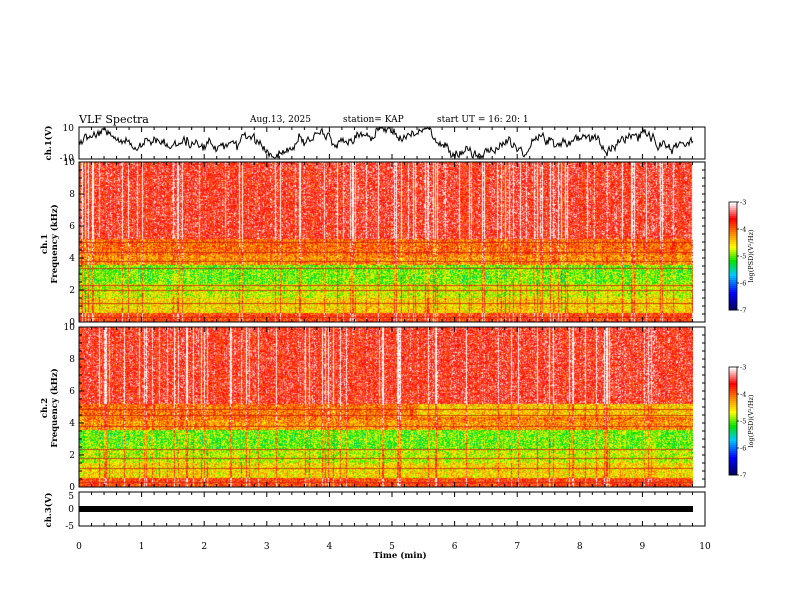  I want to click on start-time-label: start UT = 16: 20: 1, so click(483, 120).